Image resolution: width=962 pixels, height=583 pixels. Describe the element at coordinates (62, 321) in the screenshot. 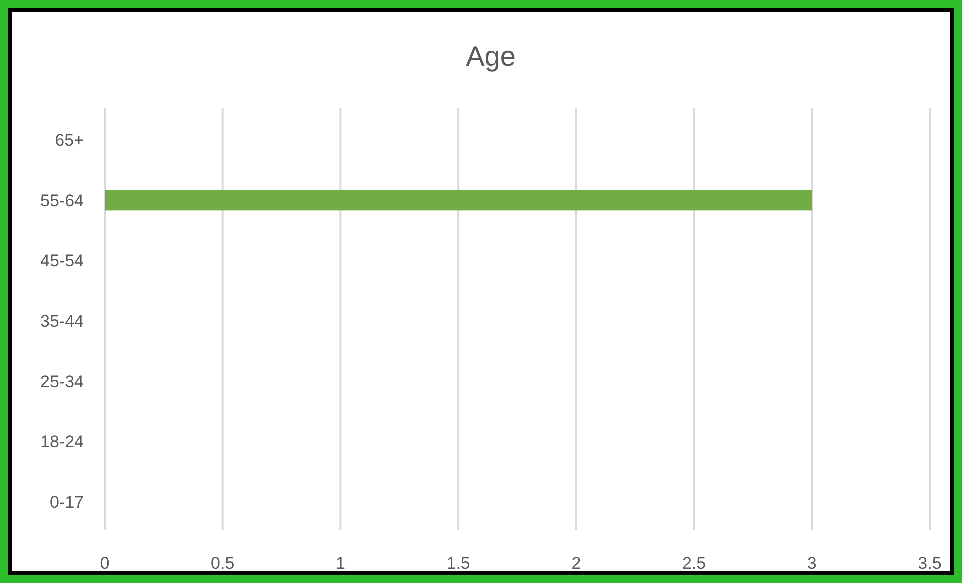

I see `y-tick-label: 35-44` at that location.